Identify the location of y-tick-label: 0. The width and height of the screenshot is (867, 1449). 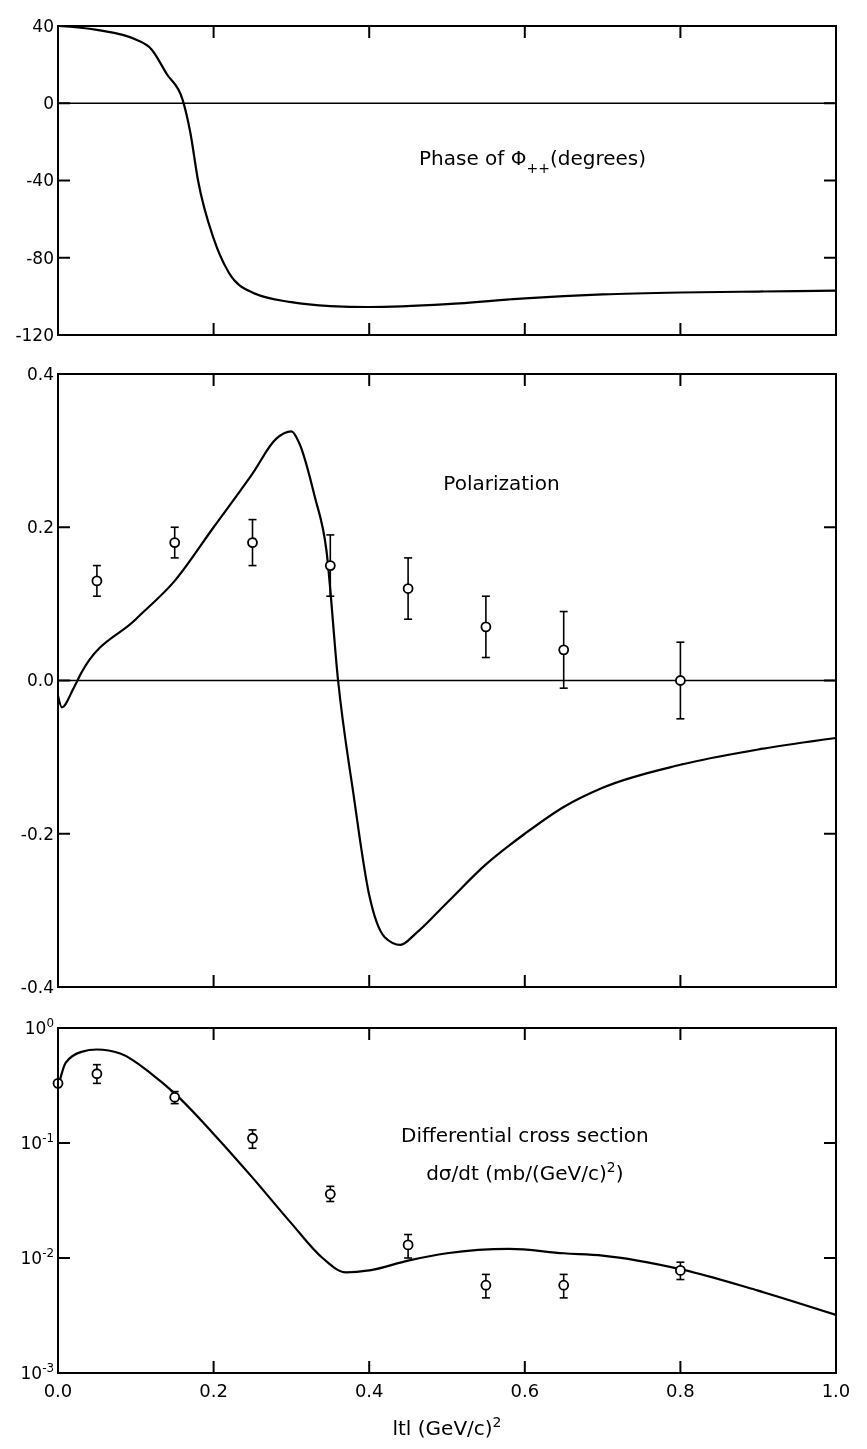
(48, 103).